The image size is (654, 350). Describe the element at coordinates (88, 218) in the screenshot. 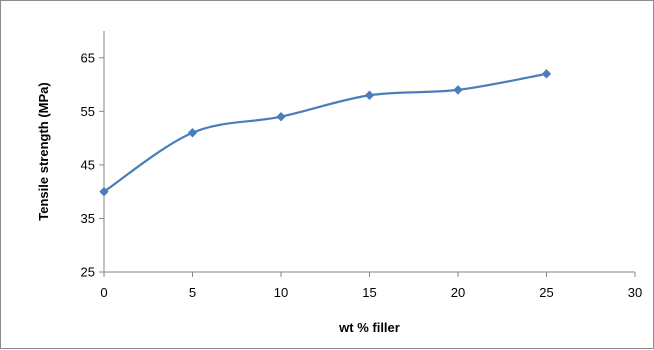

I see `y-tick-label: 35` at that location.